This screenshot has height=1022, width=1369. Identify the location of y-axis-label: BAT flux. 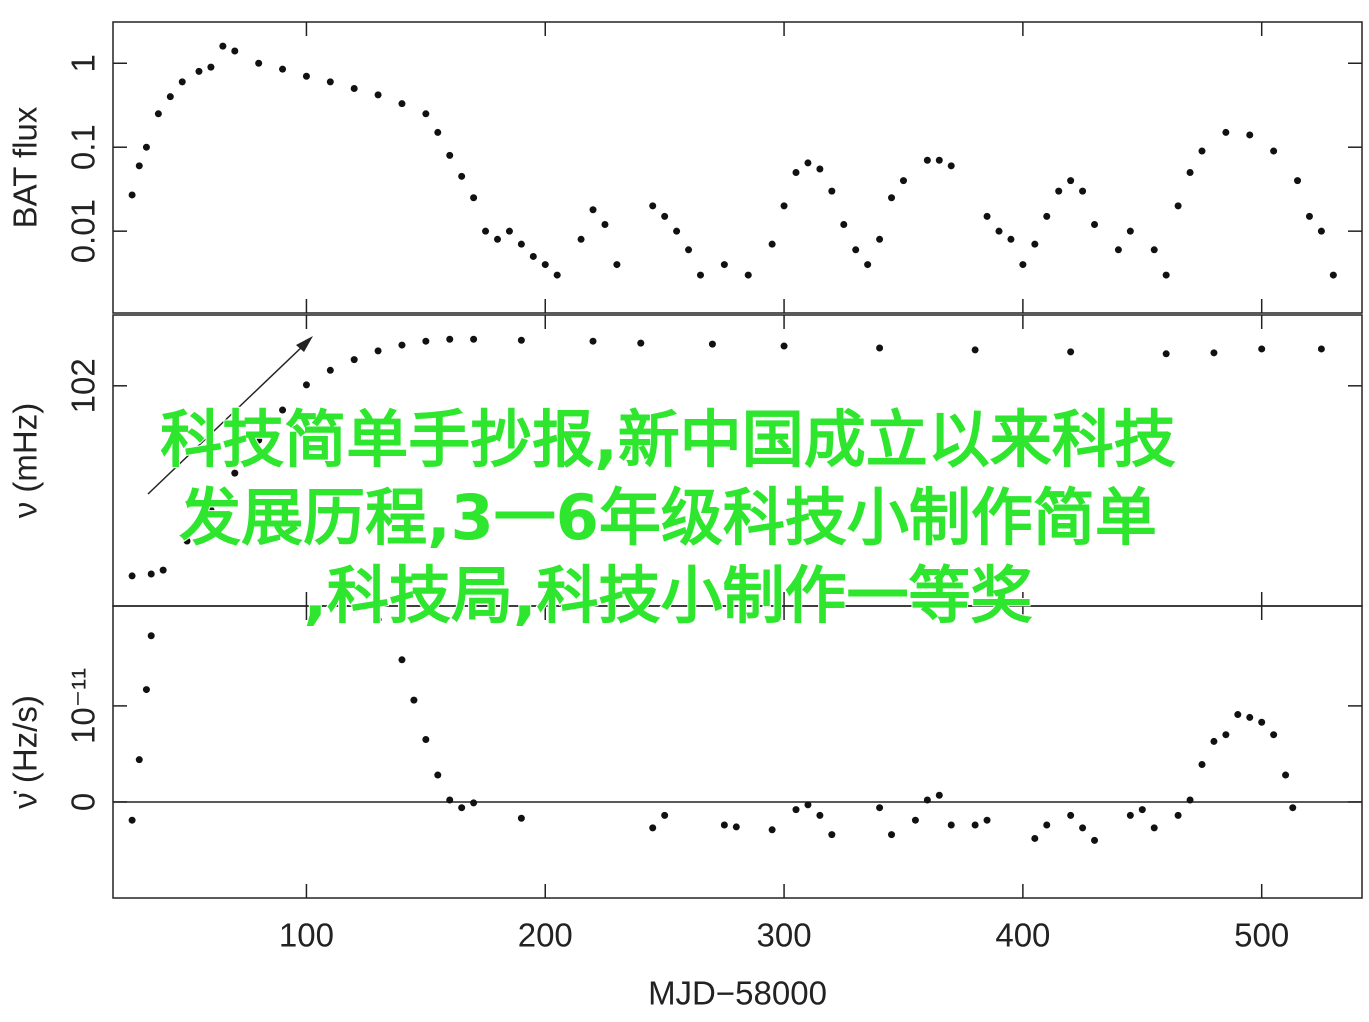
(25, 167).